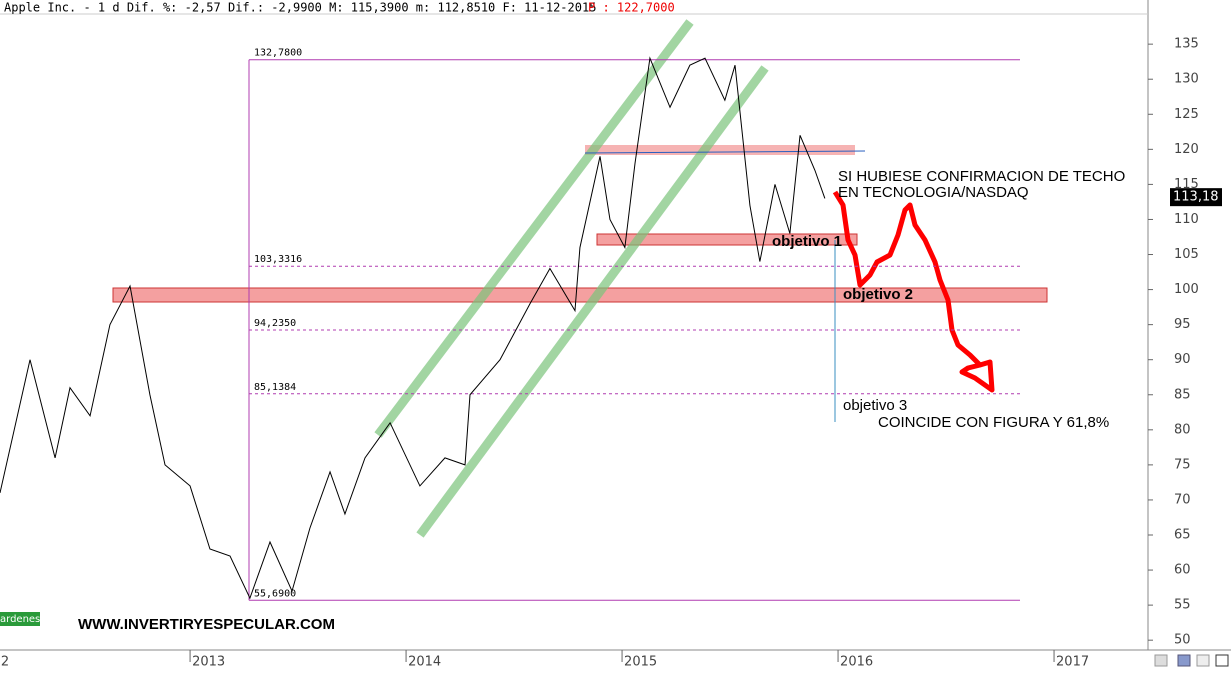  I want to click on y-tick-label: 130, so click(1186, 79).